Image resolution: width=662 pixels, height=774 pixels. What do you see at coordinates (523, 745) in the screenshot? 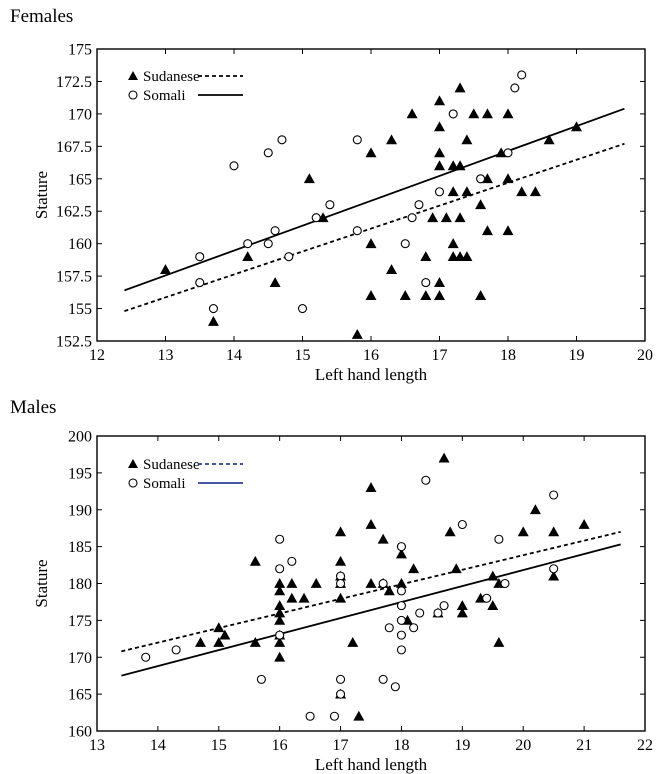
I see `males-x-tick-label: 20` at bounding box center [523, 745].